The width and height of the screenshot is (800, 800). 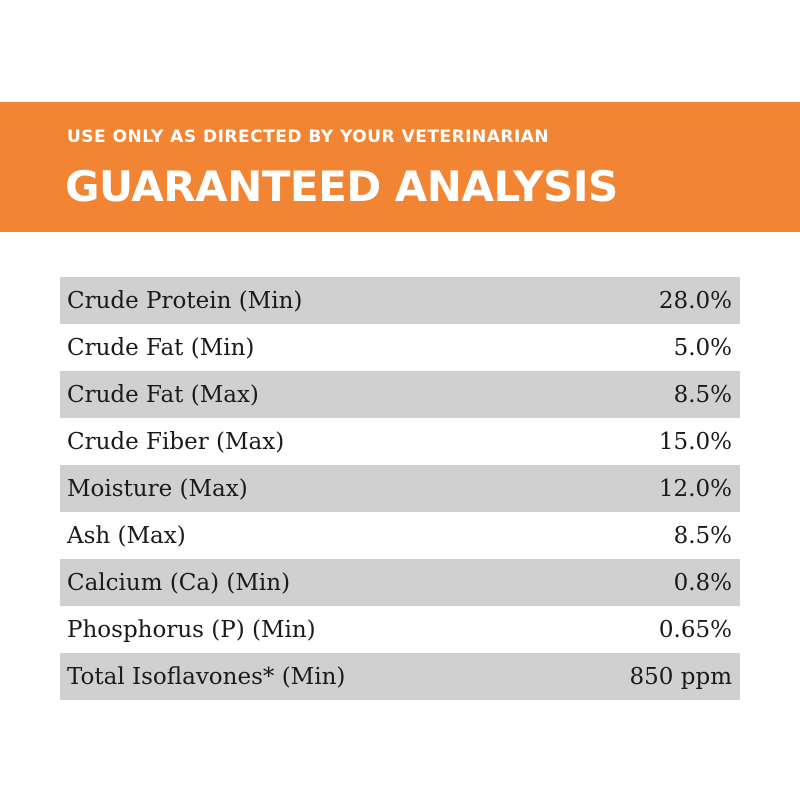 I want to click on table-row: Calcium (Ca) (Min) 0.8%, so click(x=400, y=582).